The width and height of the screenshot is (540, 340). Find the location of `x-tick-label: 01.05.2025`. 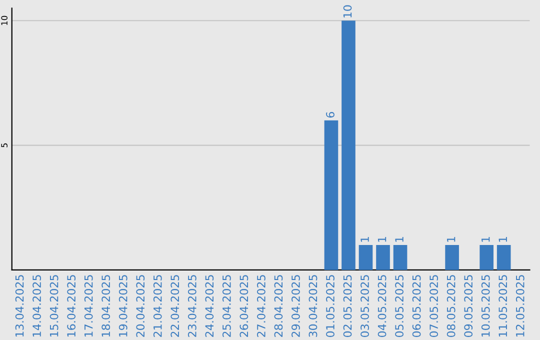

x-tick-label: 01.05.2025 is located at coordinates (330, 306).